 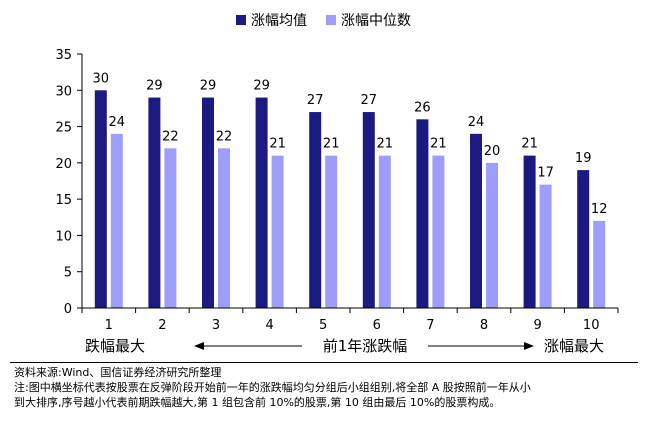 I want to click on legend: 涨幅均值 涨幅中位数, so click(x=323, y=21).